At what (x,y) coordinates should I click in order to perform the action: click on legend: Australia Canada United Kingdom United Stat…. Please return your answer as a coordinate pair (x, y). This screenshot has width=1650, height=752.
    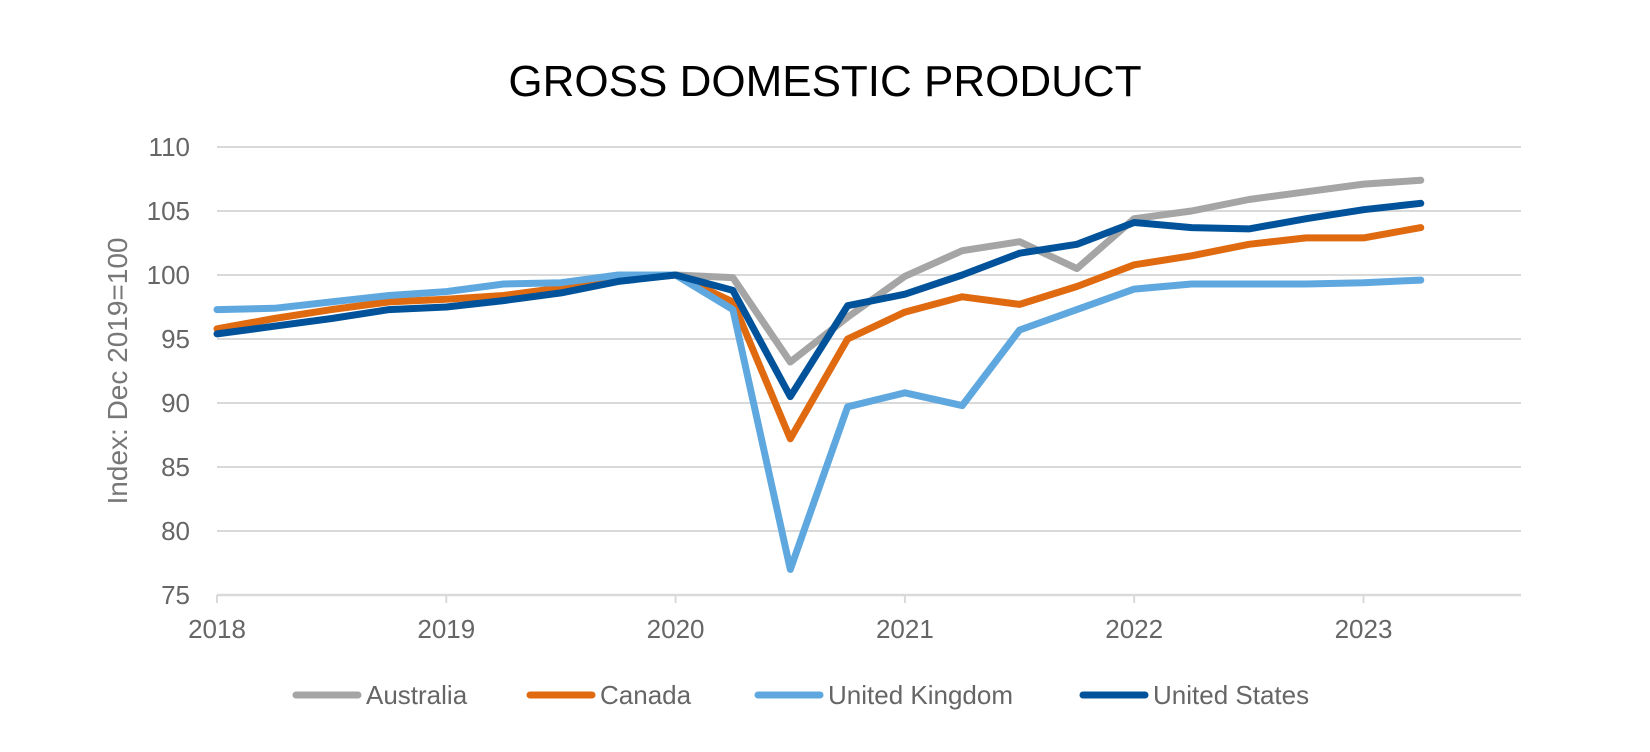
    Looking at the image, I should click on (800, 695).